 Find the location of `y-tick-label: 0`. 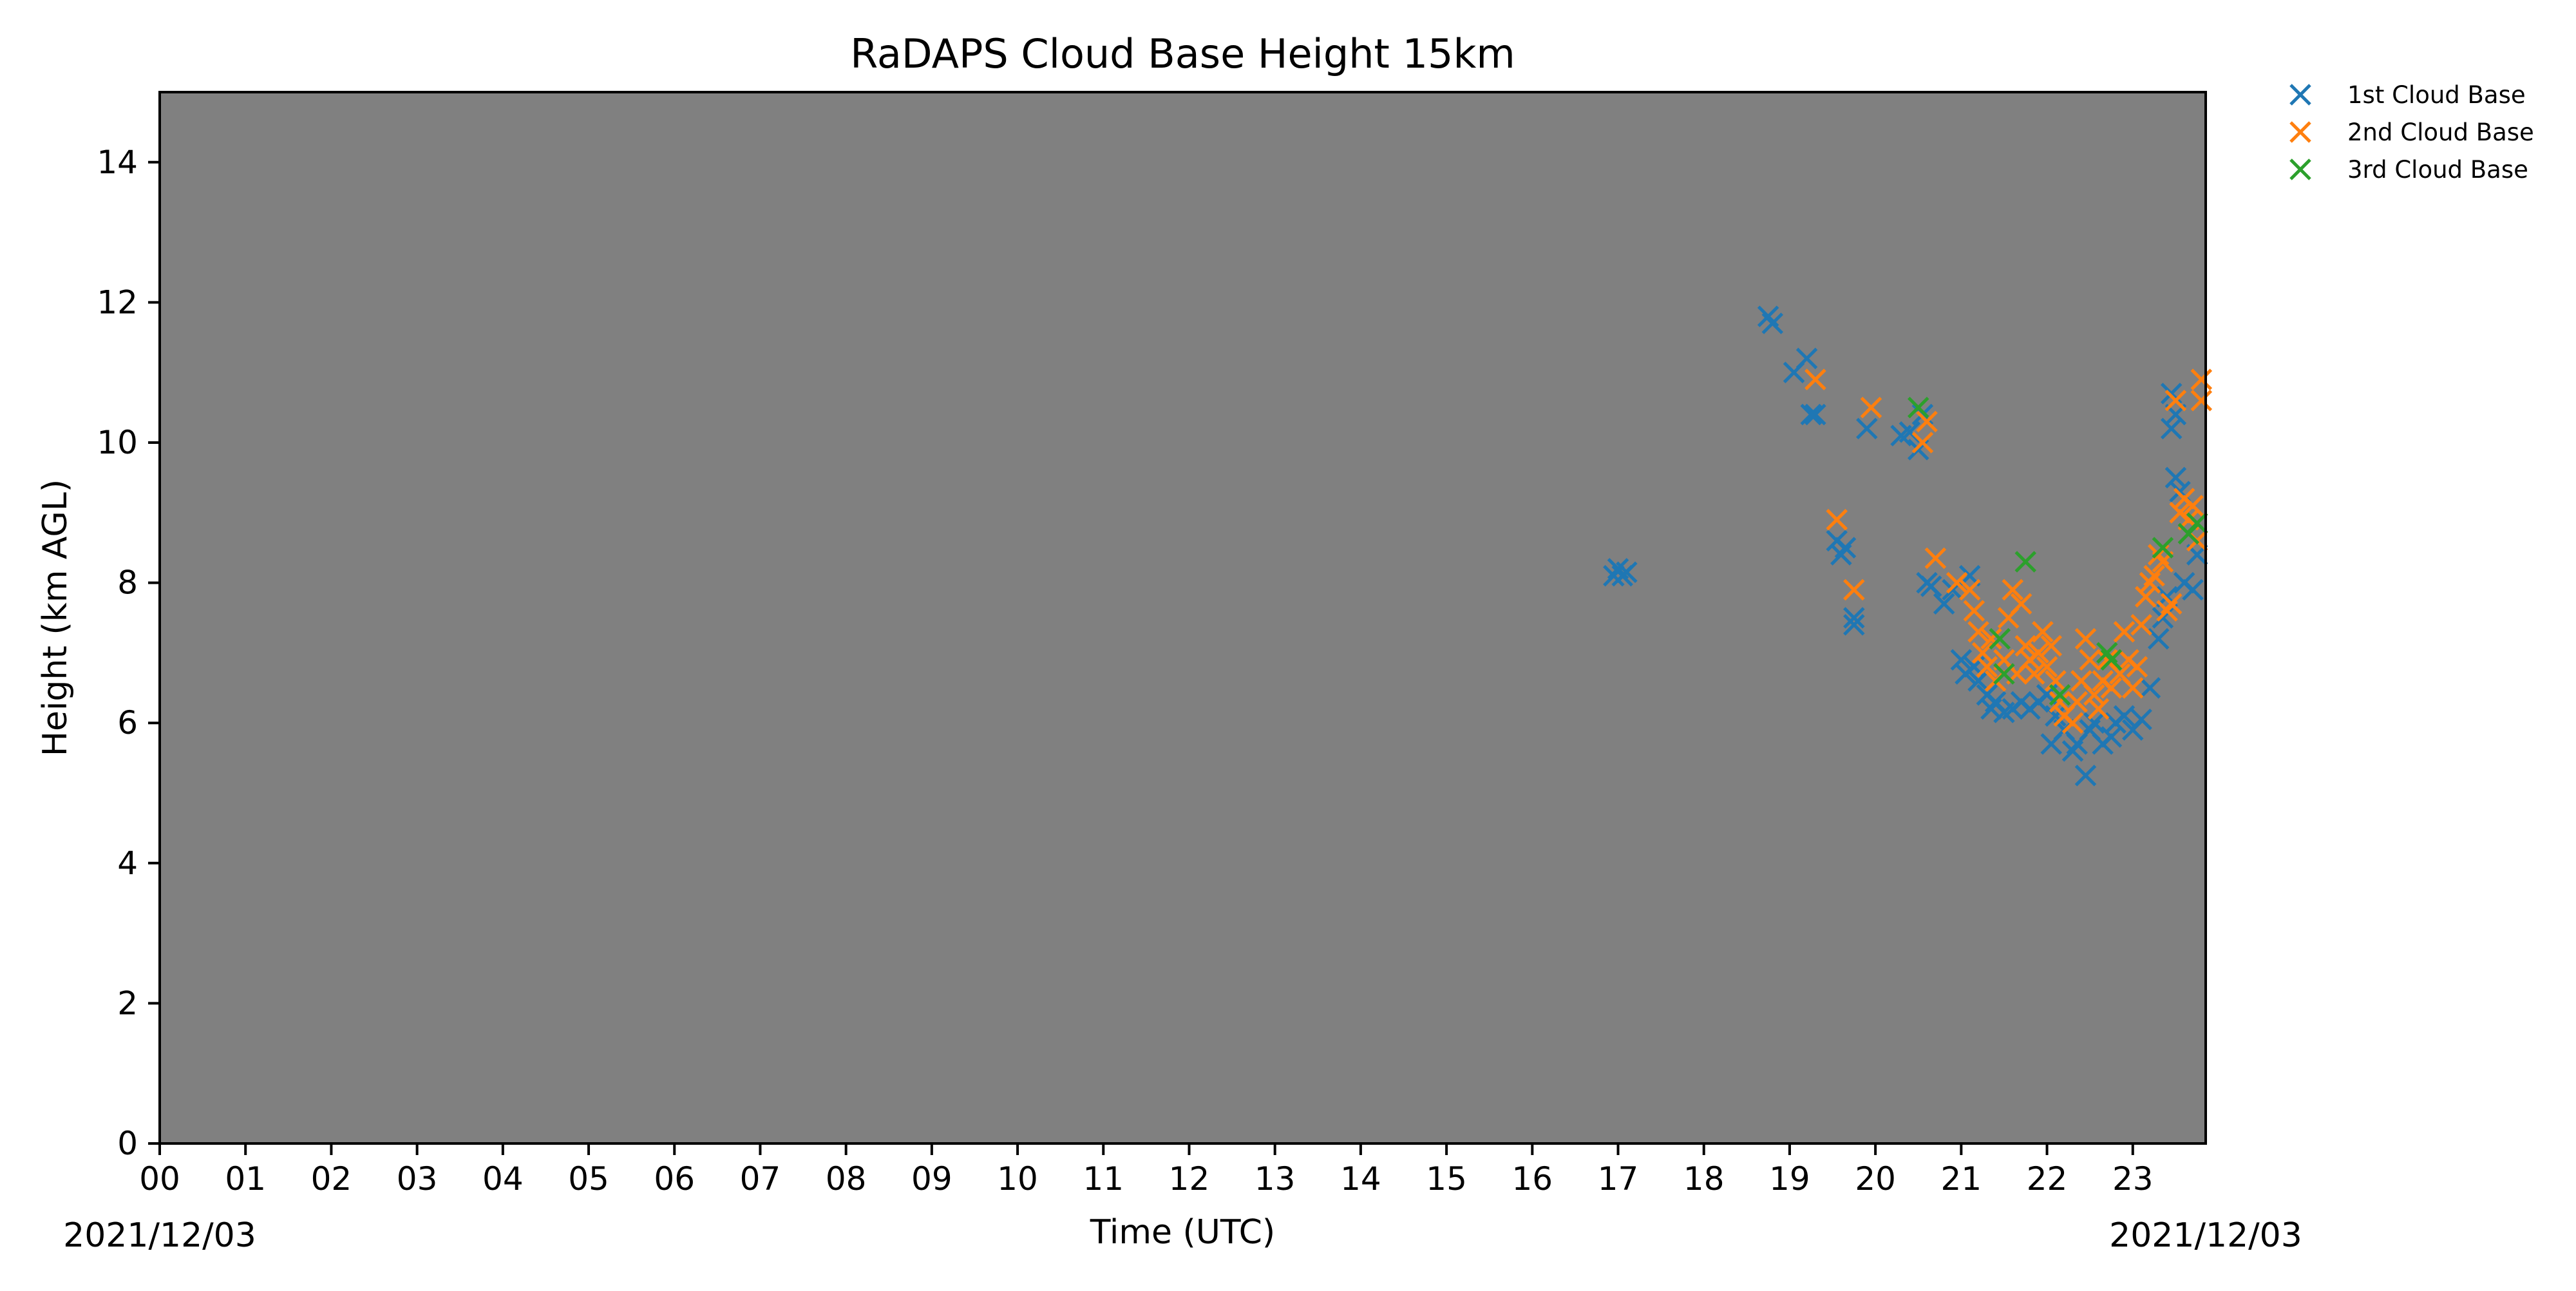

y-tick-label: 0 is located at coordinates (128, 1143).